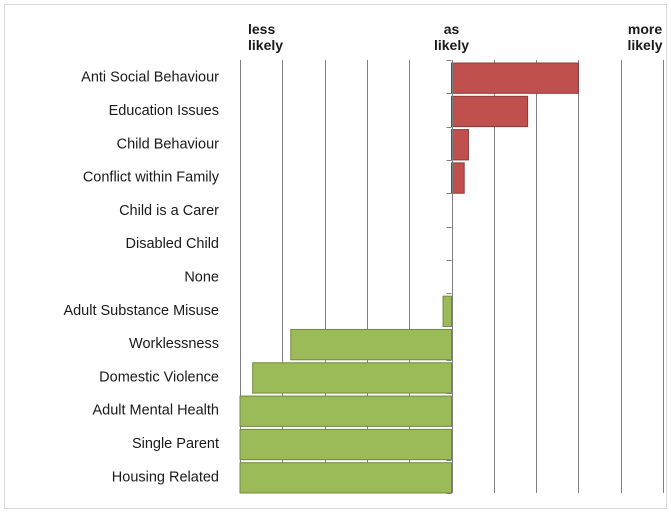 This screenshot has height=513, width=671. I want to click on scale-label-center: as likely, so click(451, 37).